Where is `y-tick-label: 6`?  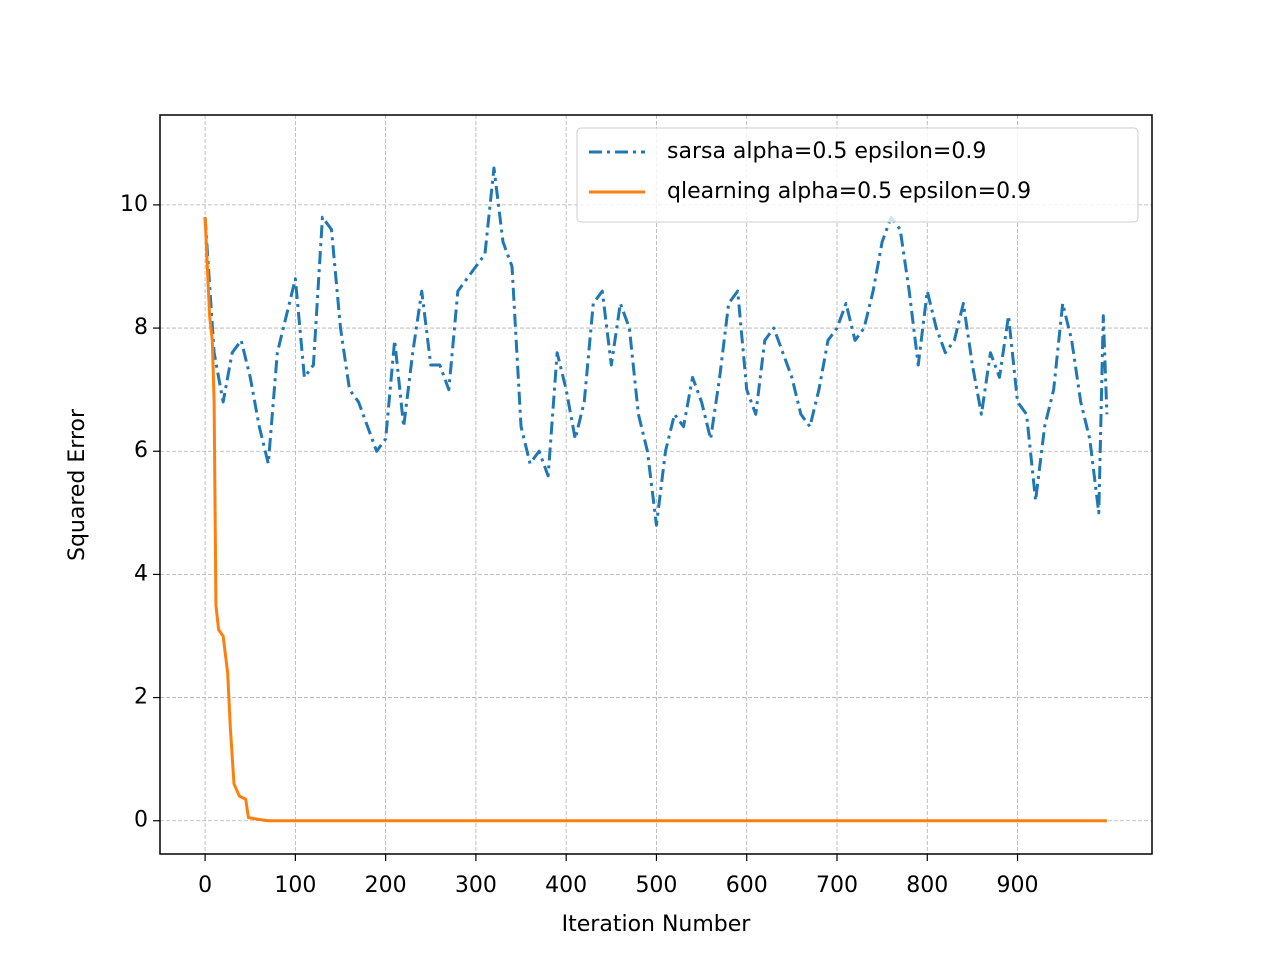 y-tick-label: 6 is located at coordinates (141, 450).